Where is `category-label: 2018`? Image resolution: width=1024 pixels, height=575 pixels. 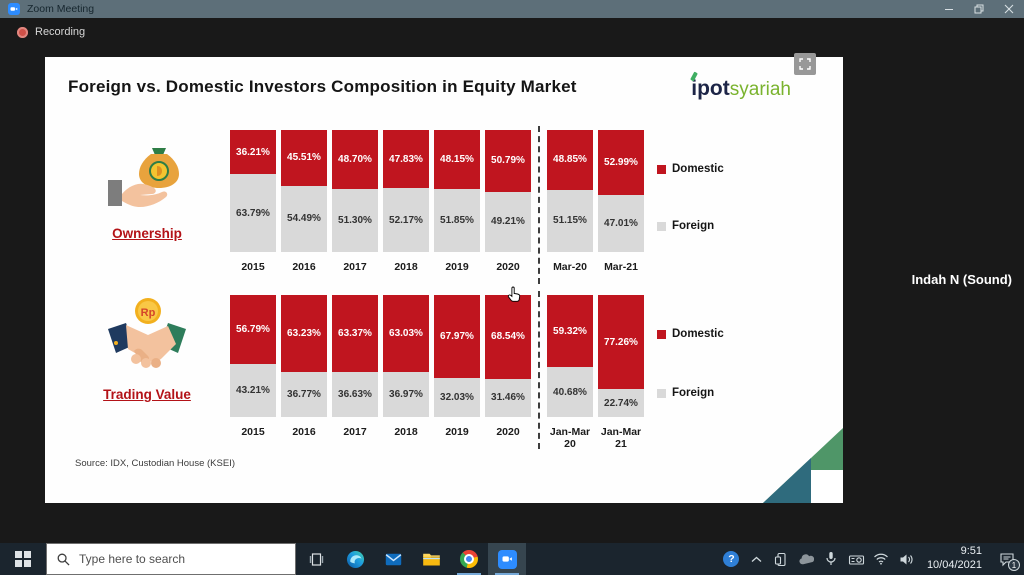 category-label: 2018 is located at coordinates (406, 267).